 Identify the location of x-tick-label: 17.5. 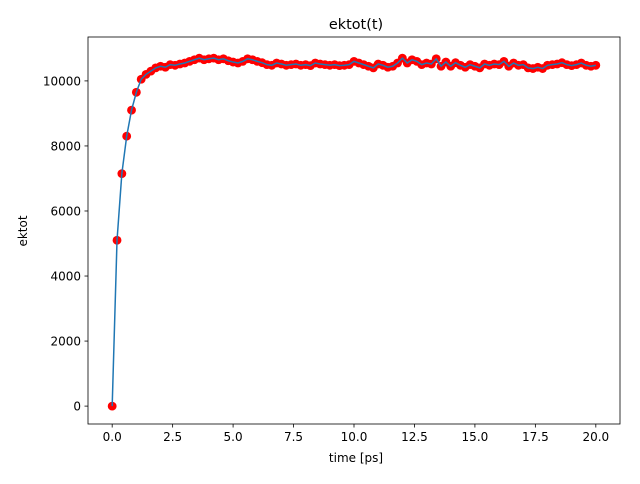
(535, 437).